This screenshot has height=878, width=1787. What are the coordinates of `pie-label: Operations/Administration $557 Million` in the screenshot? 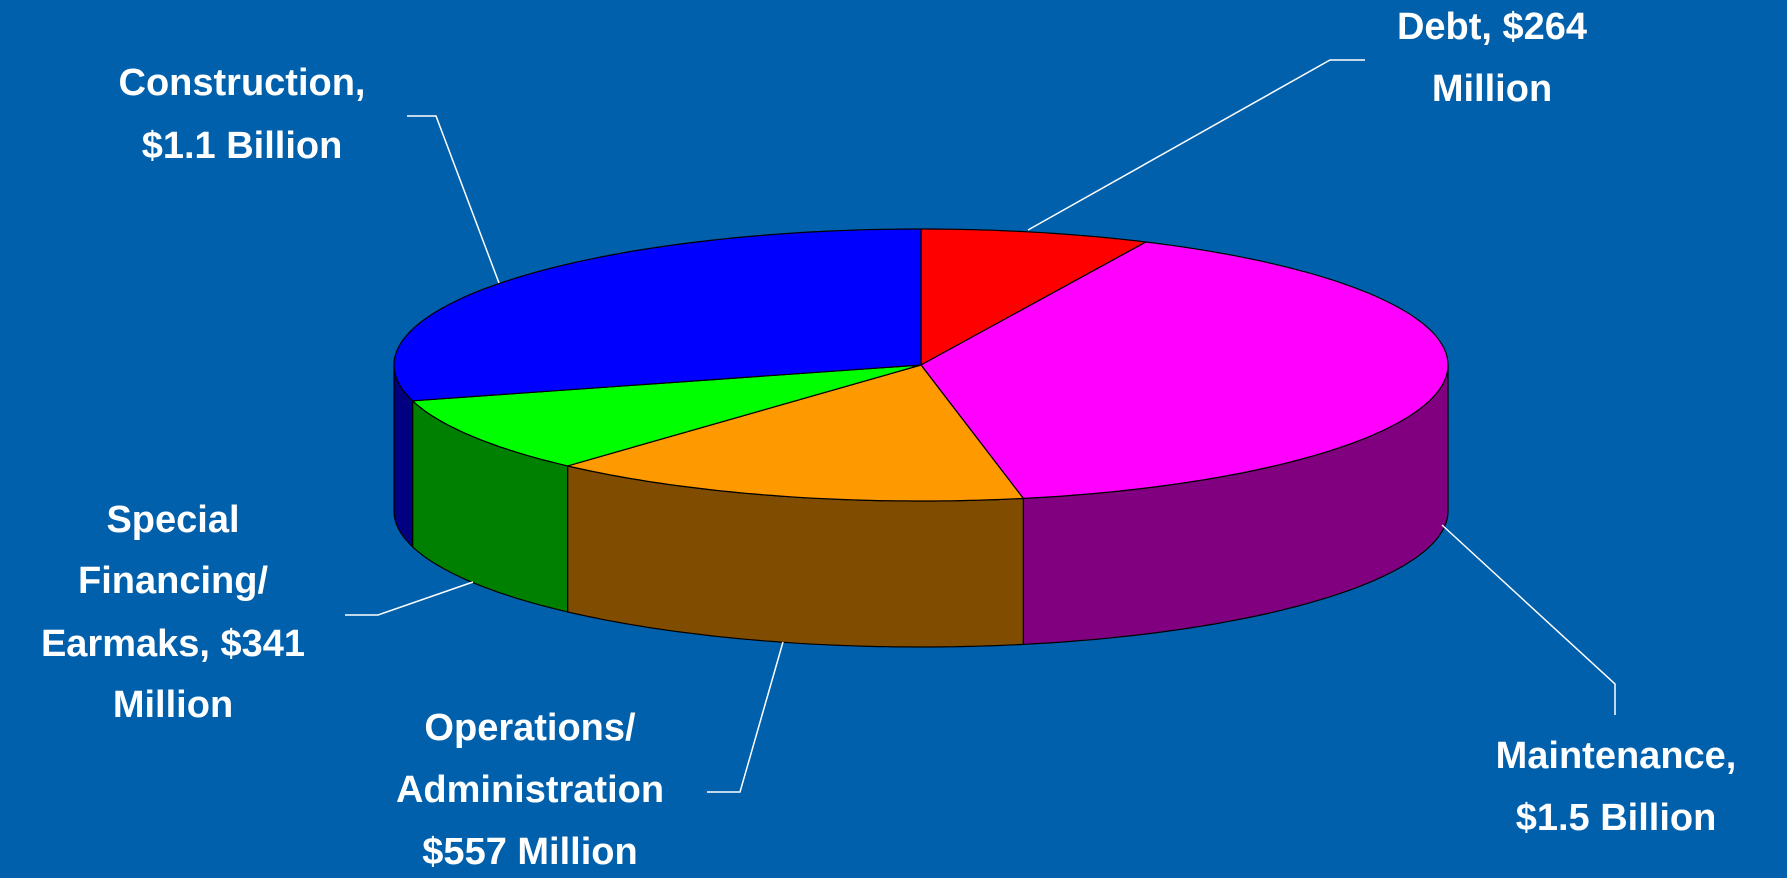 It's located at (530, 790).